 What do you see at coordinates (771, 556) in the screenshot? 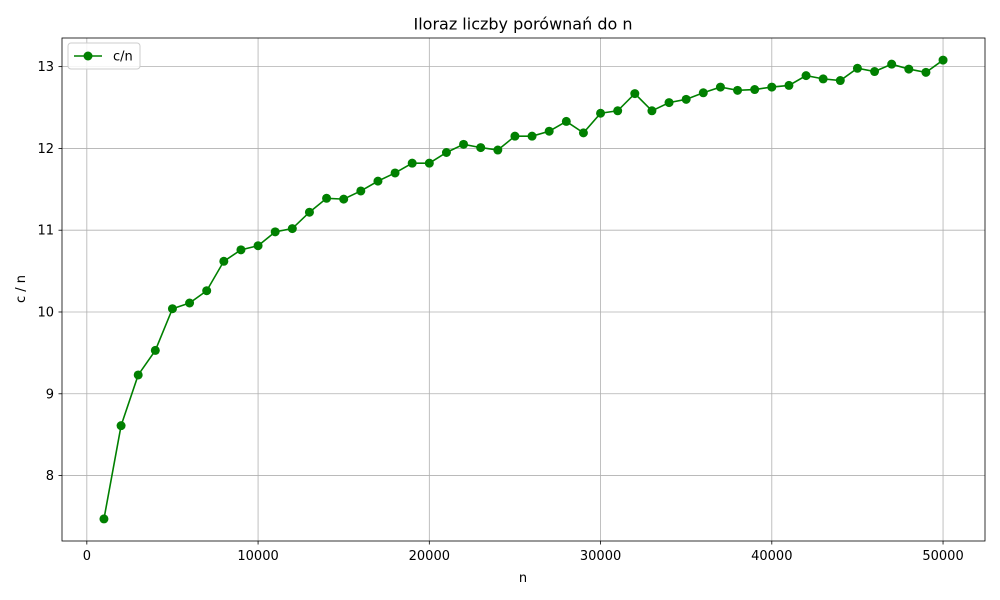
I see `x-tick-label: 40000` at bounding box center [771, 556].